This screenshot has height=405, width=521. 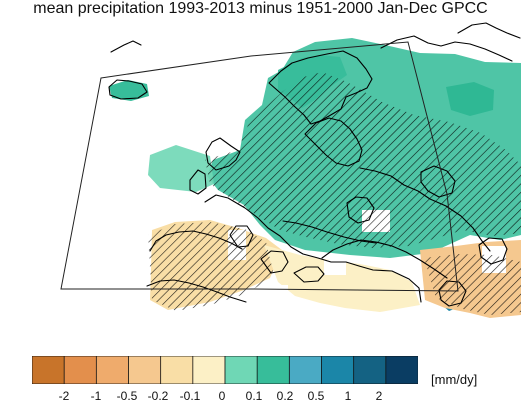 I want to click on colorbar-graphic, so click(x=225, y=370).